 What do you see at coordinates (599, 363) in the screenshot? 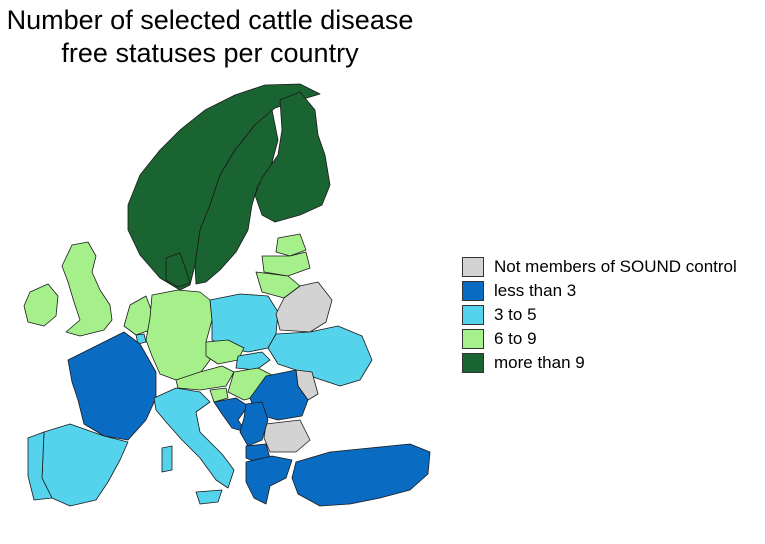
I see `legend-item-more-than-9: more than 9` at bounding box center [599, 363].